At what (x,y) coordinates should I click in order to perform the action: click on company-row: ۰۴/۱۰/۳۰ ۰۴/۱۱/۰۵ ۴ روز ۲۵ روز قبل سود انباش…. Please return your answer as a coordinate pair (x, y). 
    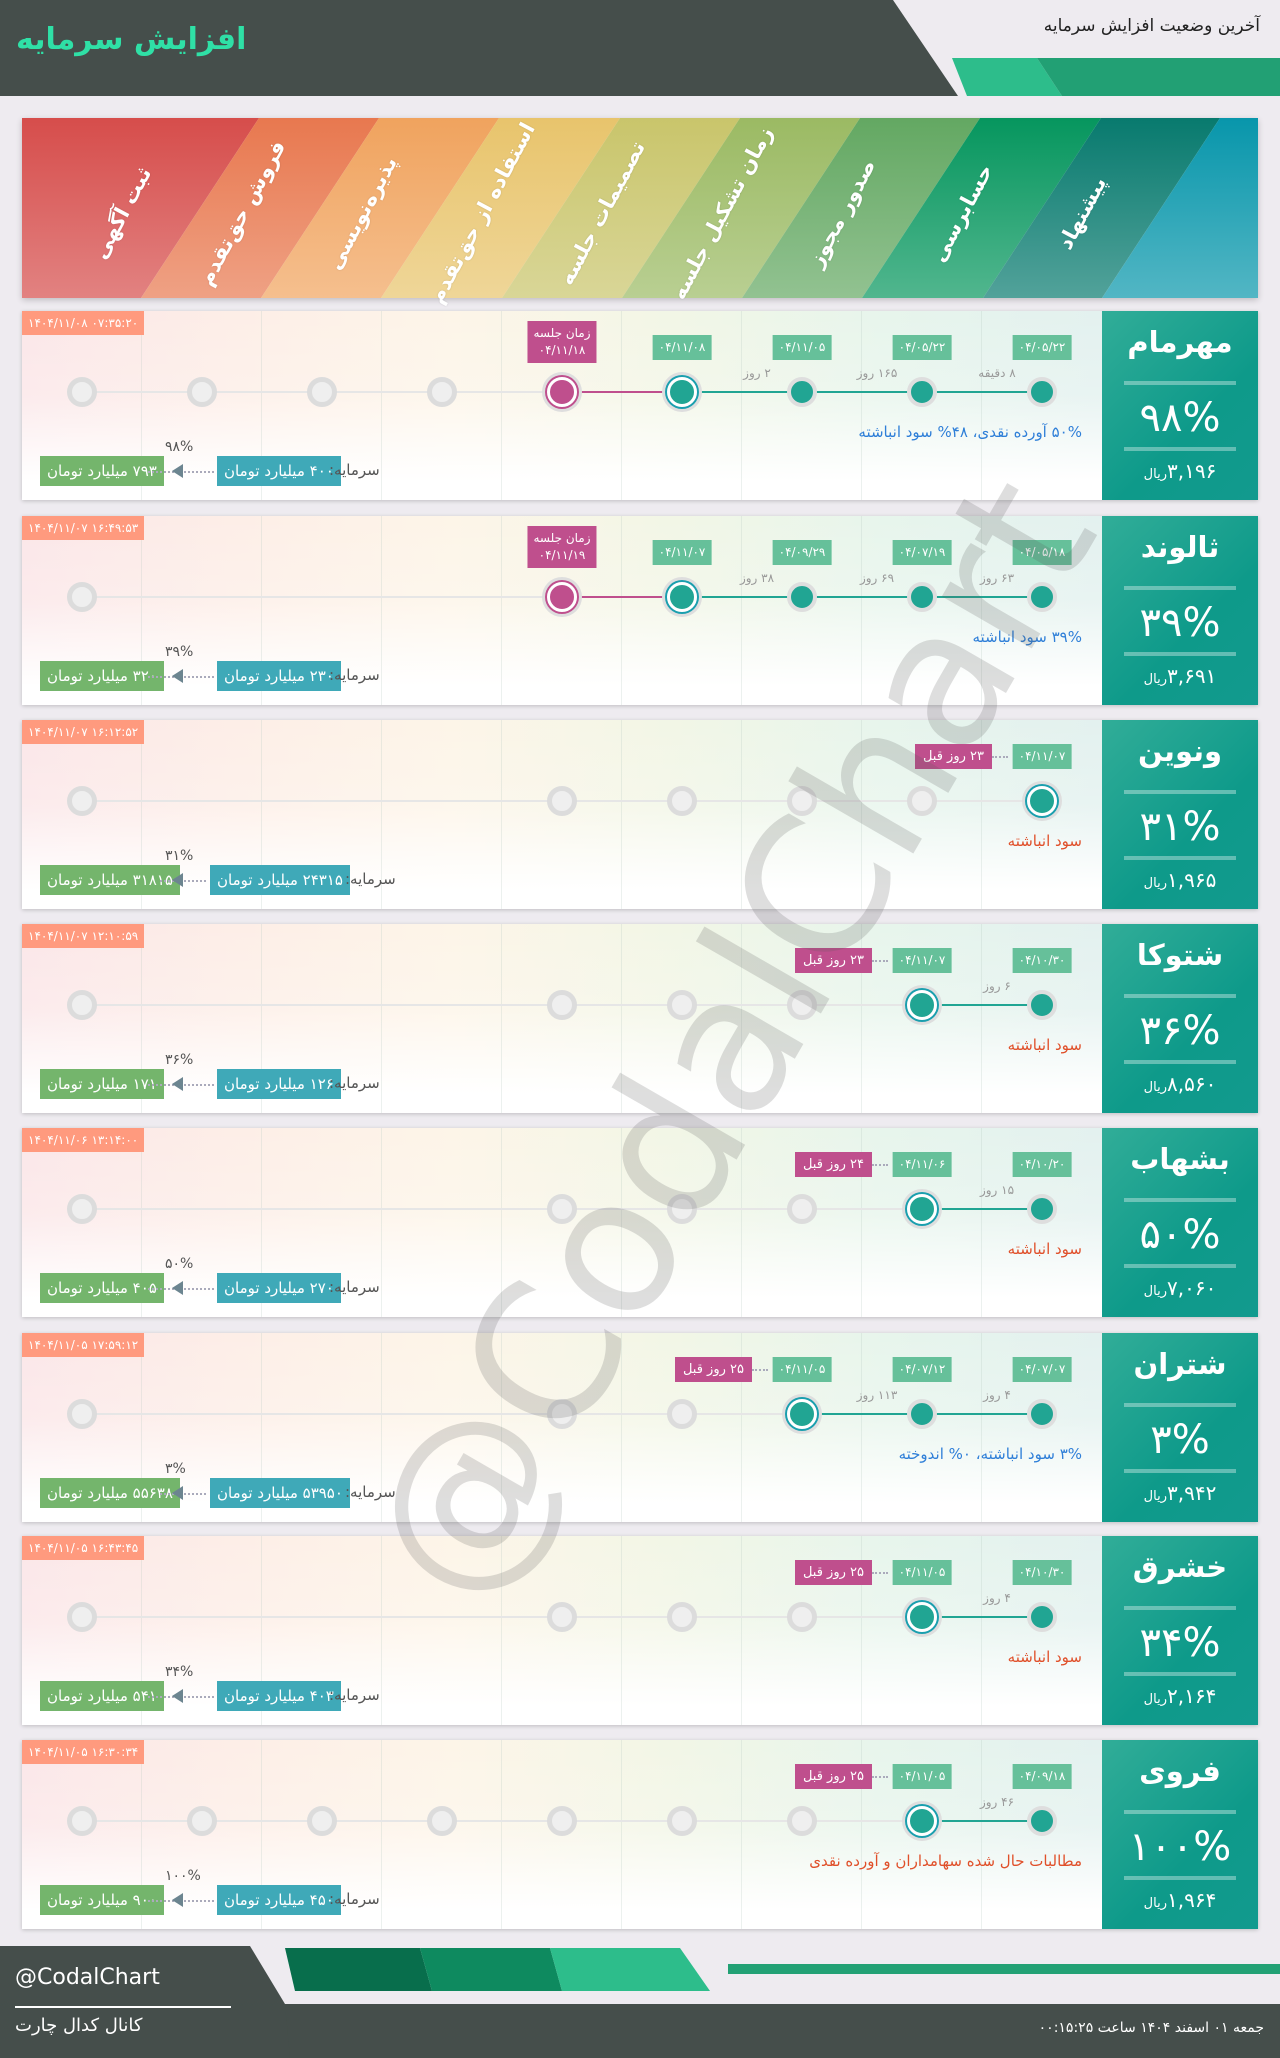
    Looking at the image, I should click on (640, 1630).